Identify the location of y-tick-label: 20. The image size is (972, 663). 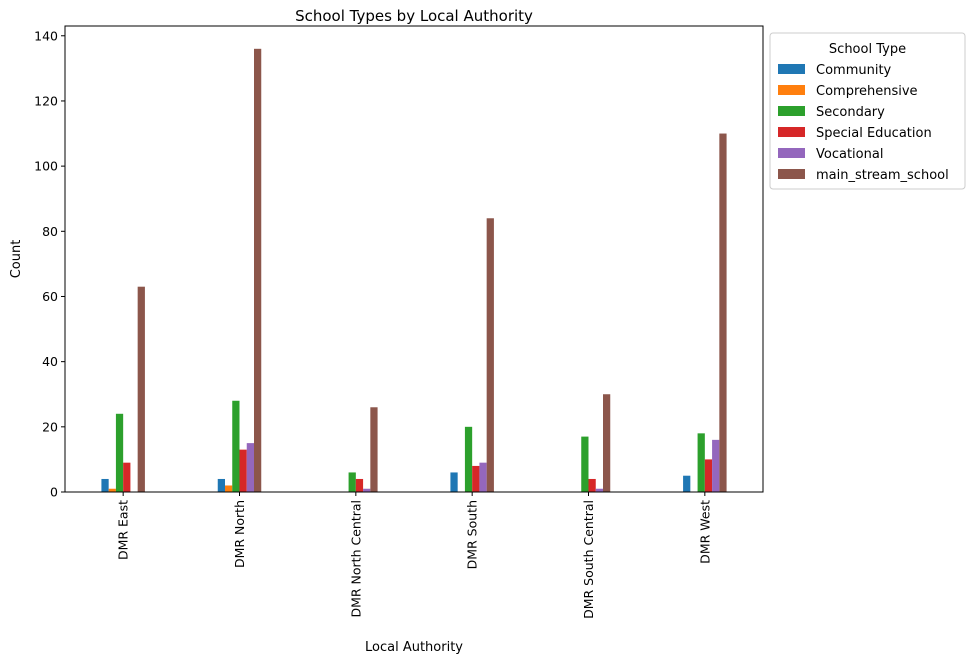
(50, 426).